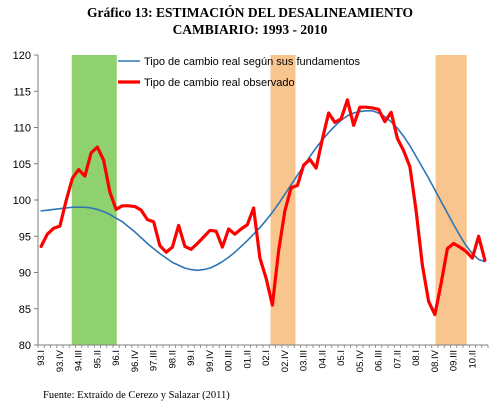  What do you see at coordinates (25, 310) in the screenshot?
I see `y-tick-label: 85` at bounding box center [25, 310].